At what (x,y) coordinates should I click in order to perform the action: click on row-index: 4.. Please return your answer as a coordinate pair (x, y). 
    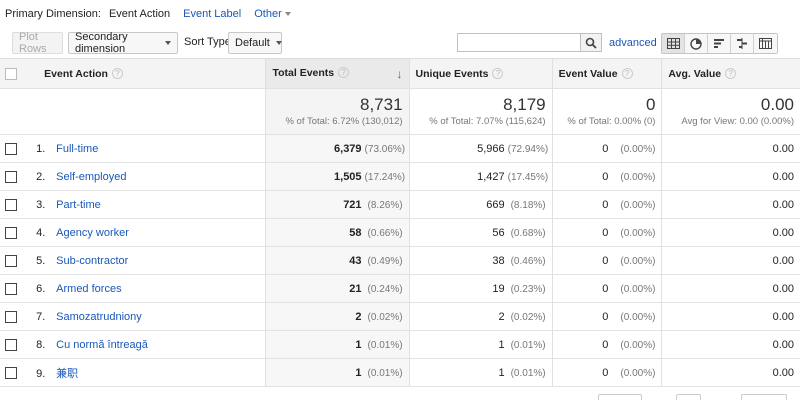
    Looking at the image, I should click on (41, 232).